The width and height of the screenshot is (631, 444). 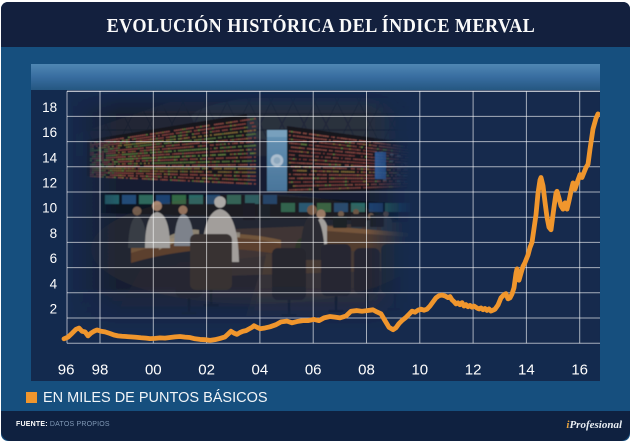 What do you see at coordinates (366, 370) in the screenshot?
I see `svg-text: 08` at bounding box center [366, 370].